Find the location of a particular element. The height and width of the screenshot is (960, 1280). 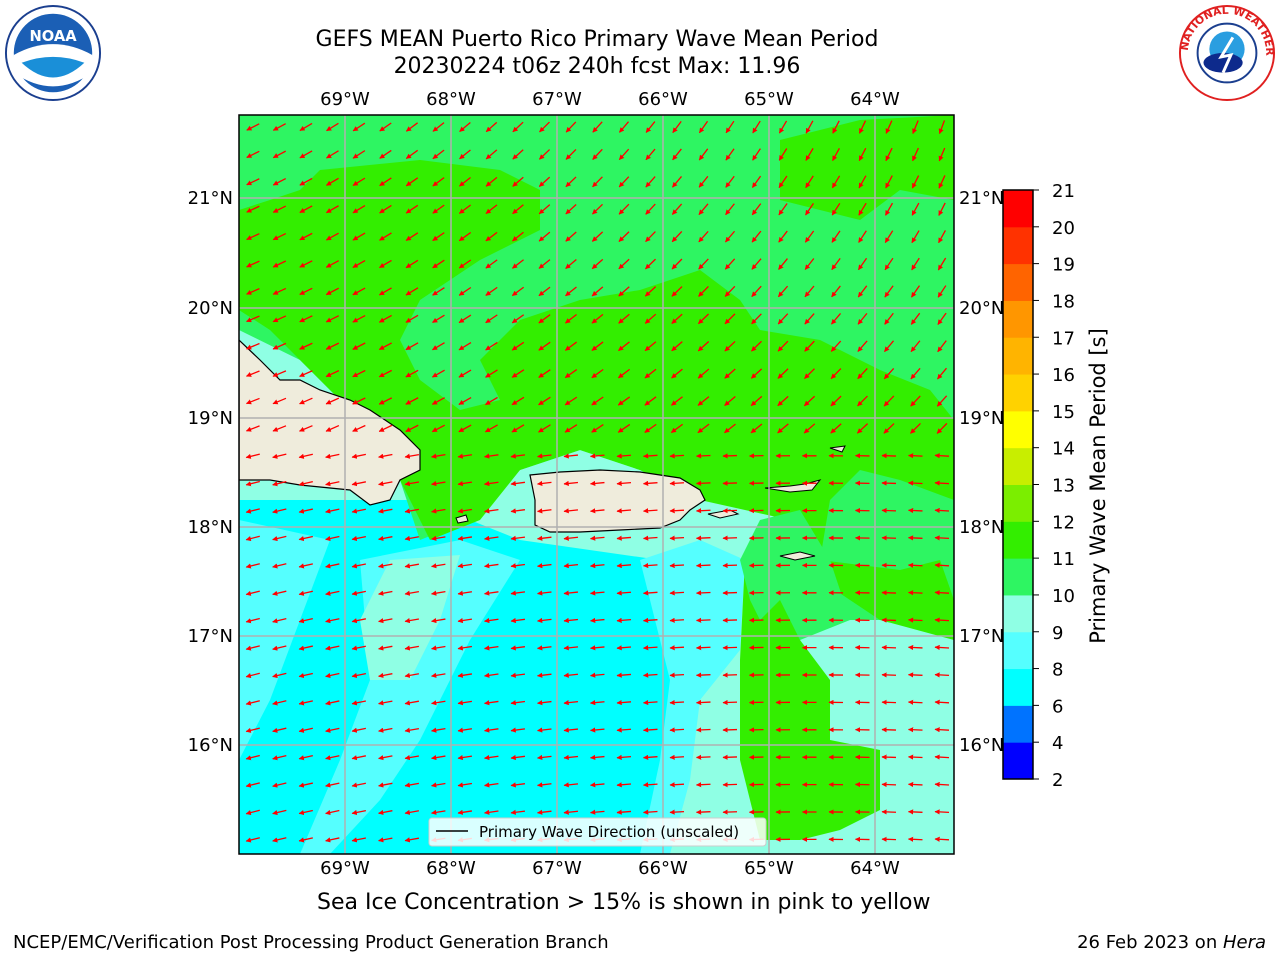

lat-label: 17°N is located at coordinates (981, 636).